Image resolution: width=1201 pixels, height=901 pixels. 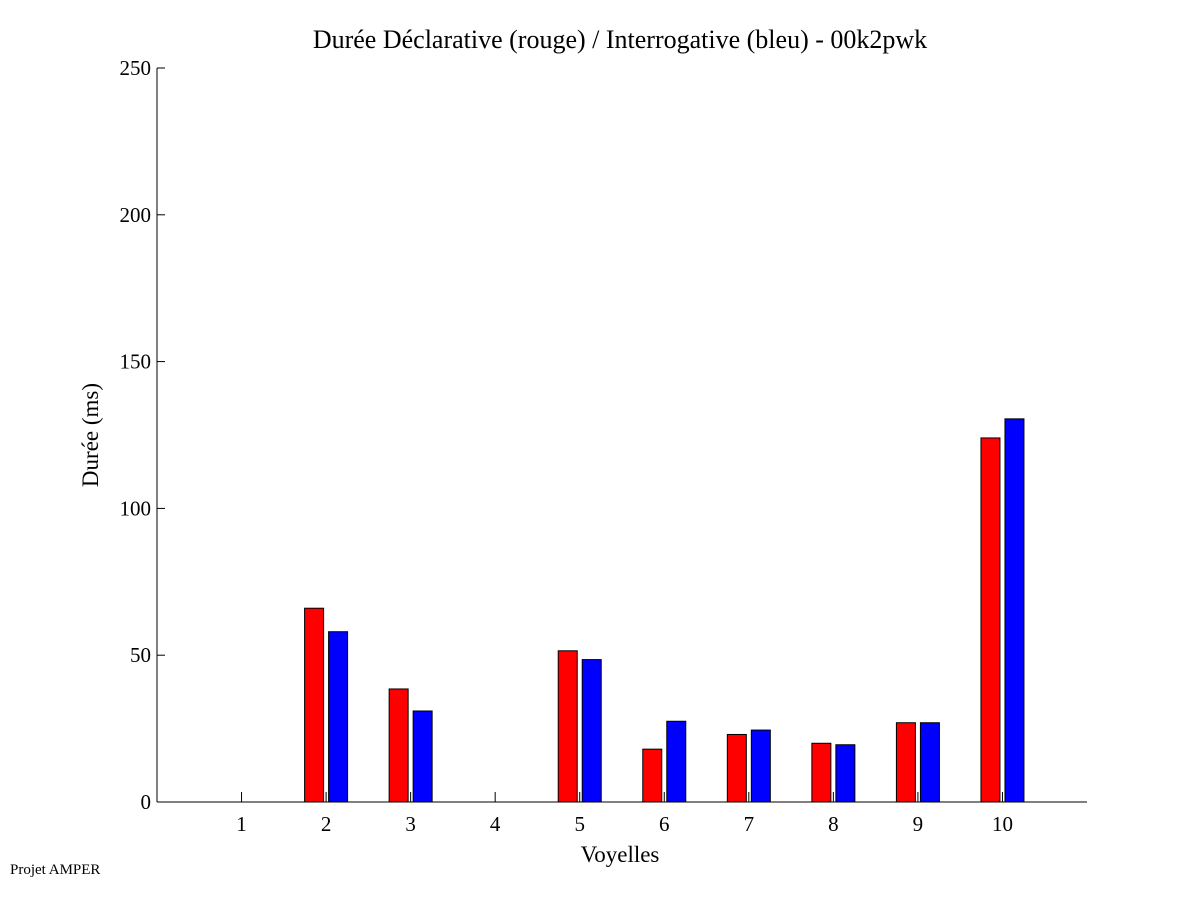 I want to click on x-tick-label: 6, so click(x=664, y=824).